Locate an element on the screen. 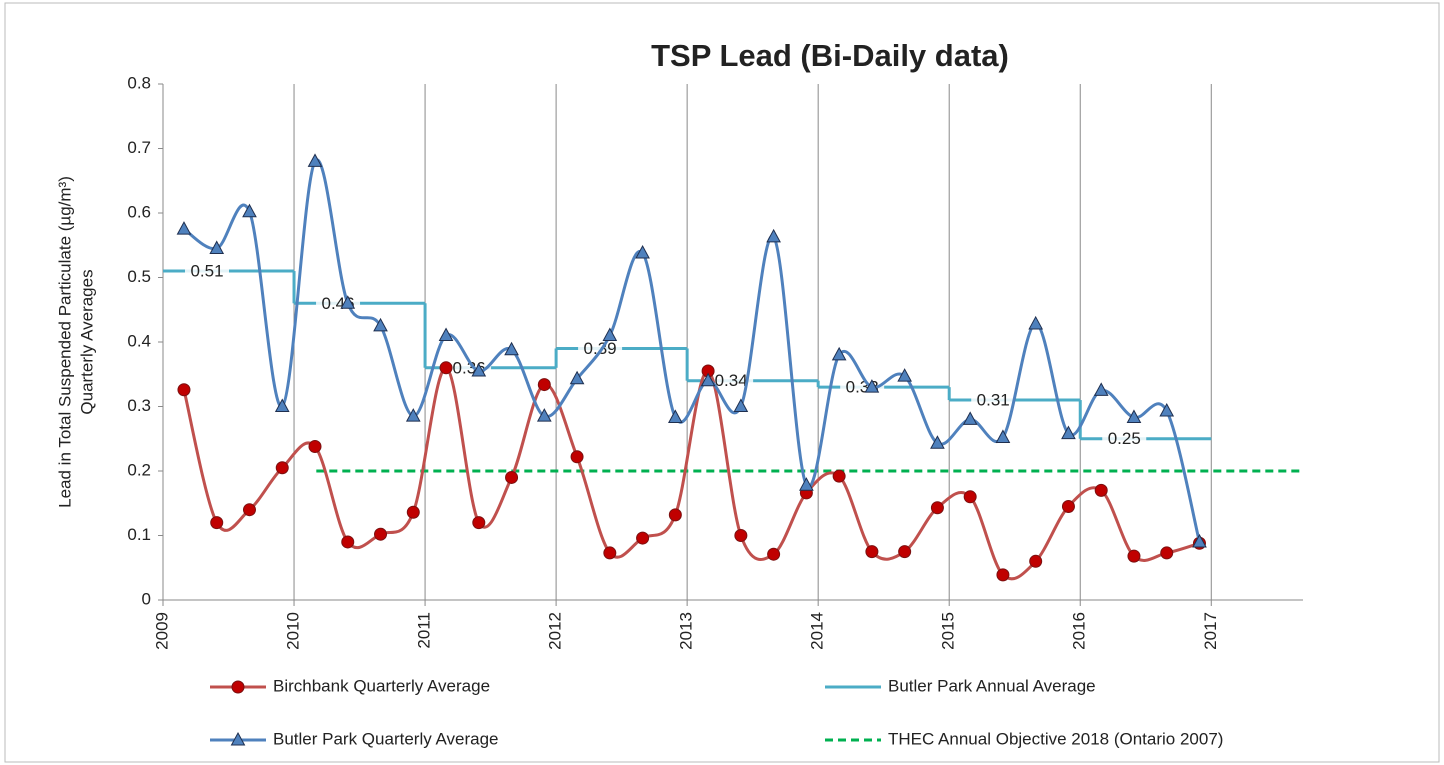 The width and height of the screenshot is (1444, 765). data-label: 0.51 is located at coordinates (206, 271).